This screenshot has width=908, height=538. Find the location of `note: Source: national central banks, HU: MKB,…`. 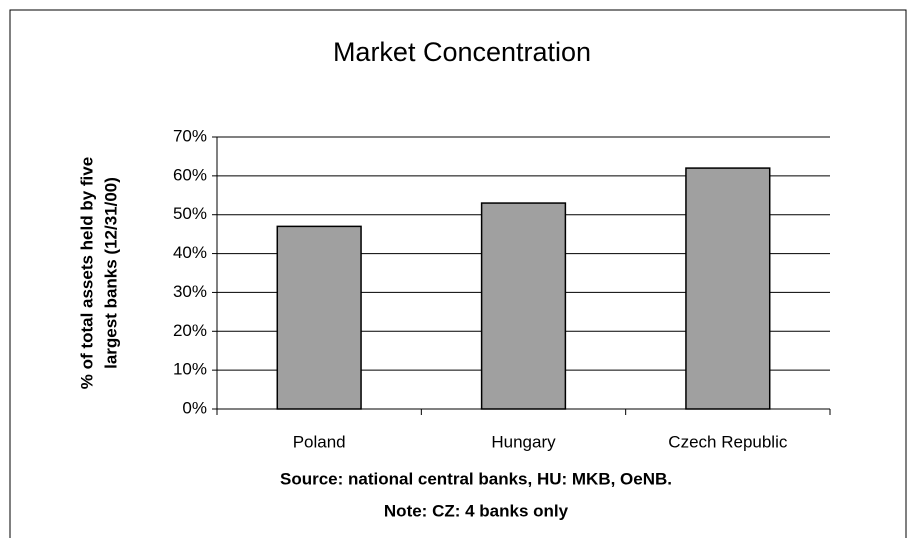

note: Source: national central banks, HU: MKB,… is located at coordinates (476, 478).